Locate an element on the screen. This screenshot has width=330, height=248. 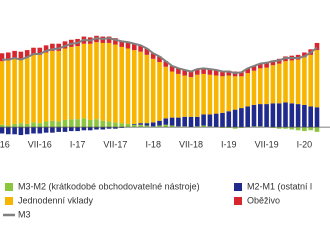
x-tick-label: I-16 is located at coordinates (5, 144).